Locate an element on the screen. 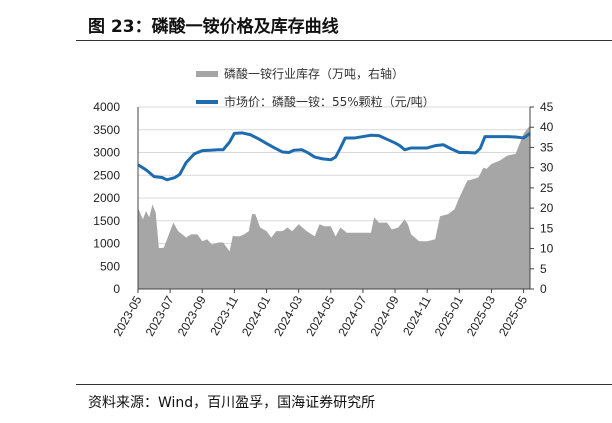 The height and width of the screenshot is (423, 612). left-tick-label: 0 is located at coordinates (116, 289).